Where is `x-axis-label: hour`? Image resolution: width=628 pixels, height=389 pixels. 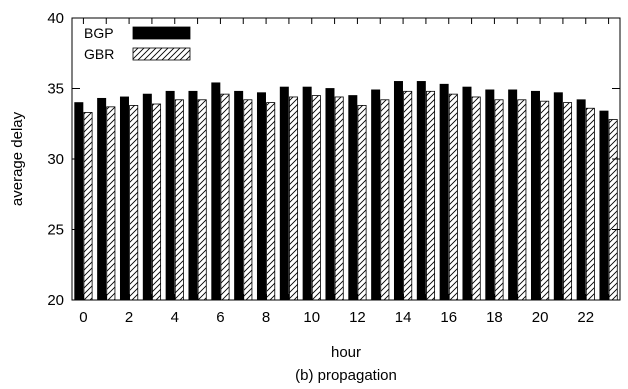 x-axis-label: hour is located at coordinates (346, 352).